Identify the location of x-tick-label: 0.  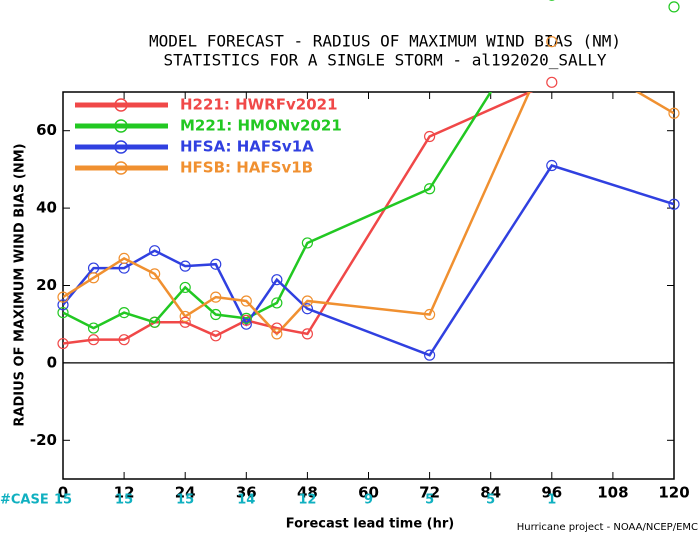
(63, 493).